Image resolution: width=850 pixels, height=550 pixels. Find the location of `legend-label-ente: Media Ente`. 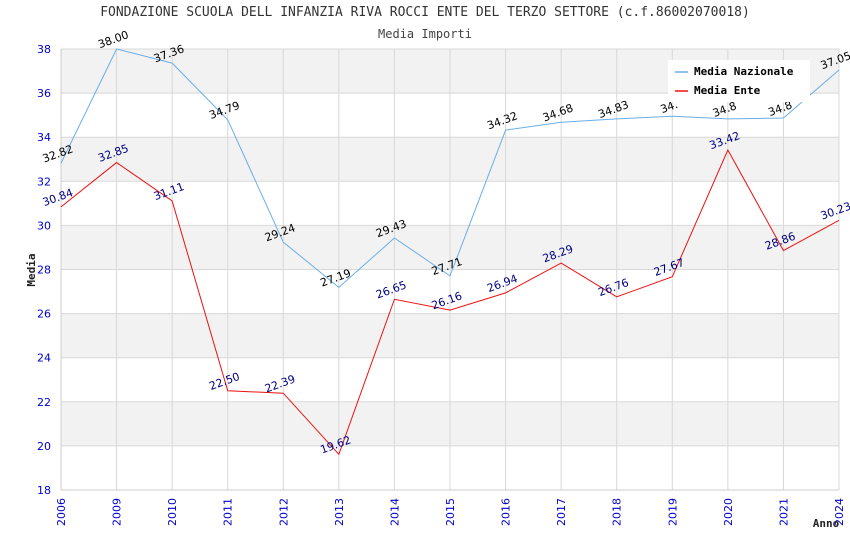

legend-label-ente: Media Ente is located at coordinates (727, 90).